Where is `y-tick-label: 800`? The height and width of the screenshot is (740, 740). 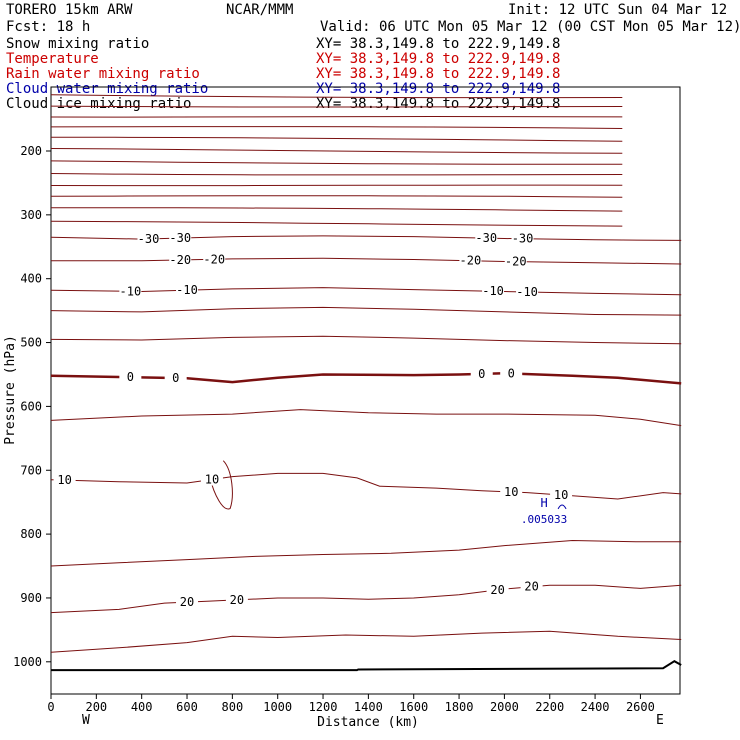
y-tick-label: 800 is located at coordinates (31, 534).